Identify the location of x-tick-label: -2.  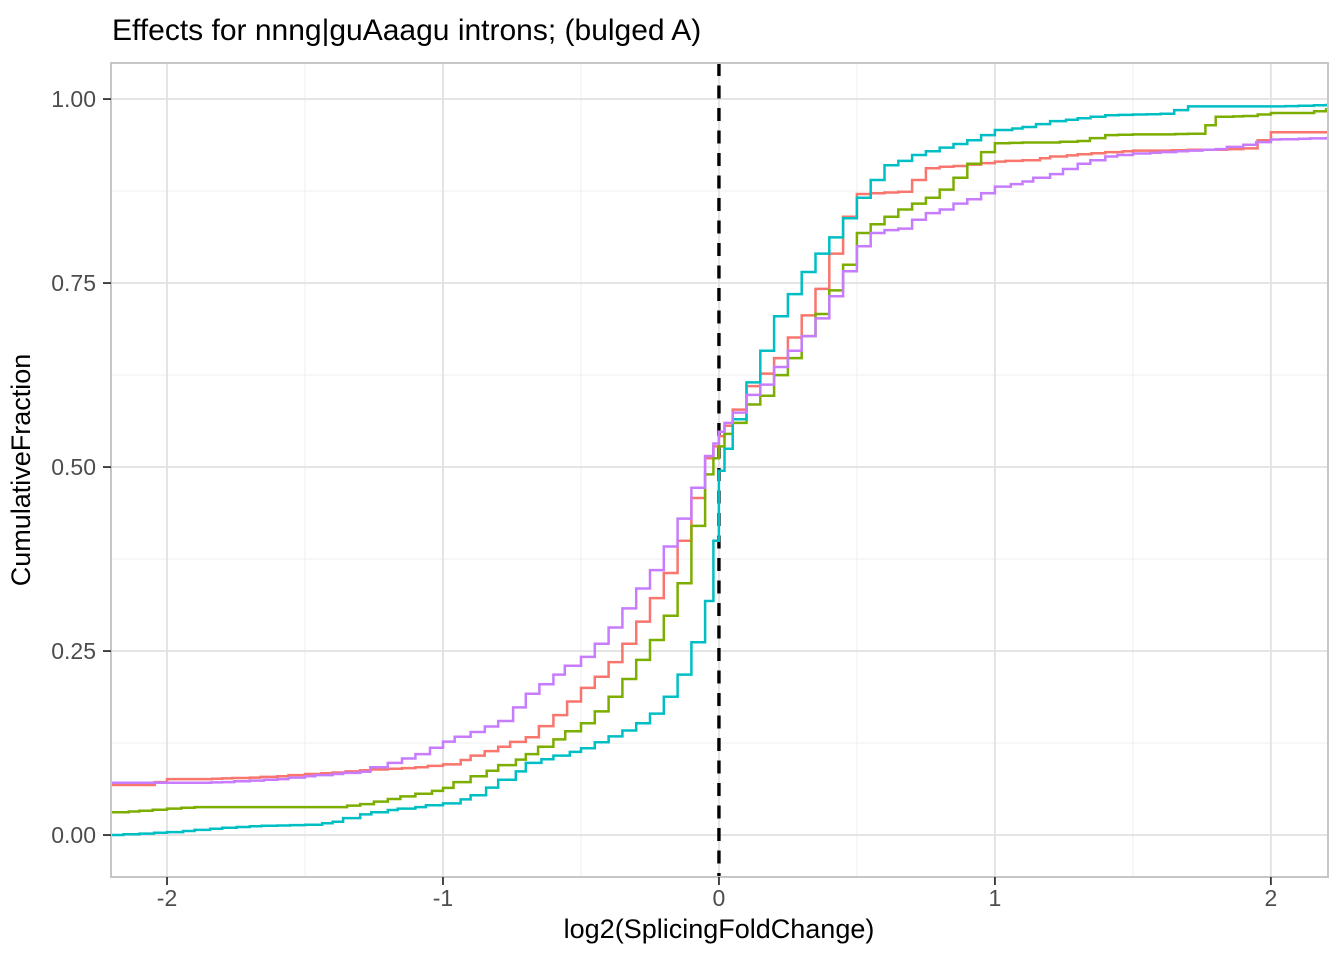
(167, 898).